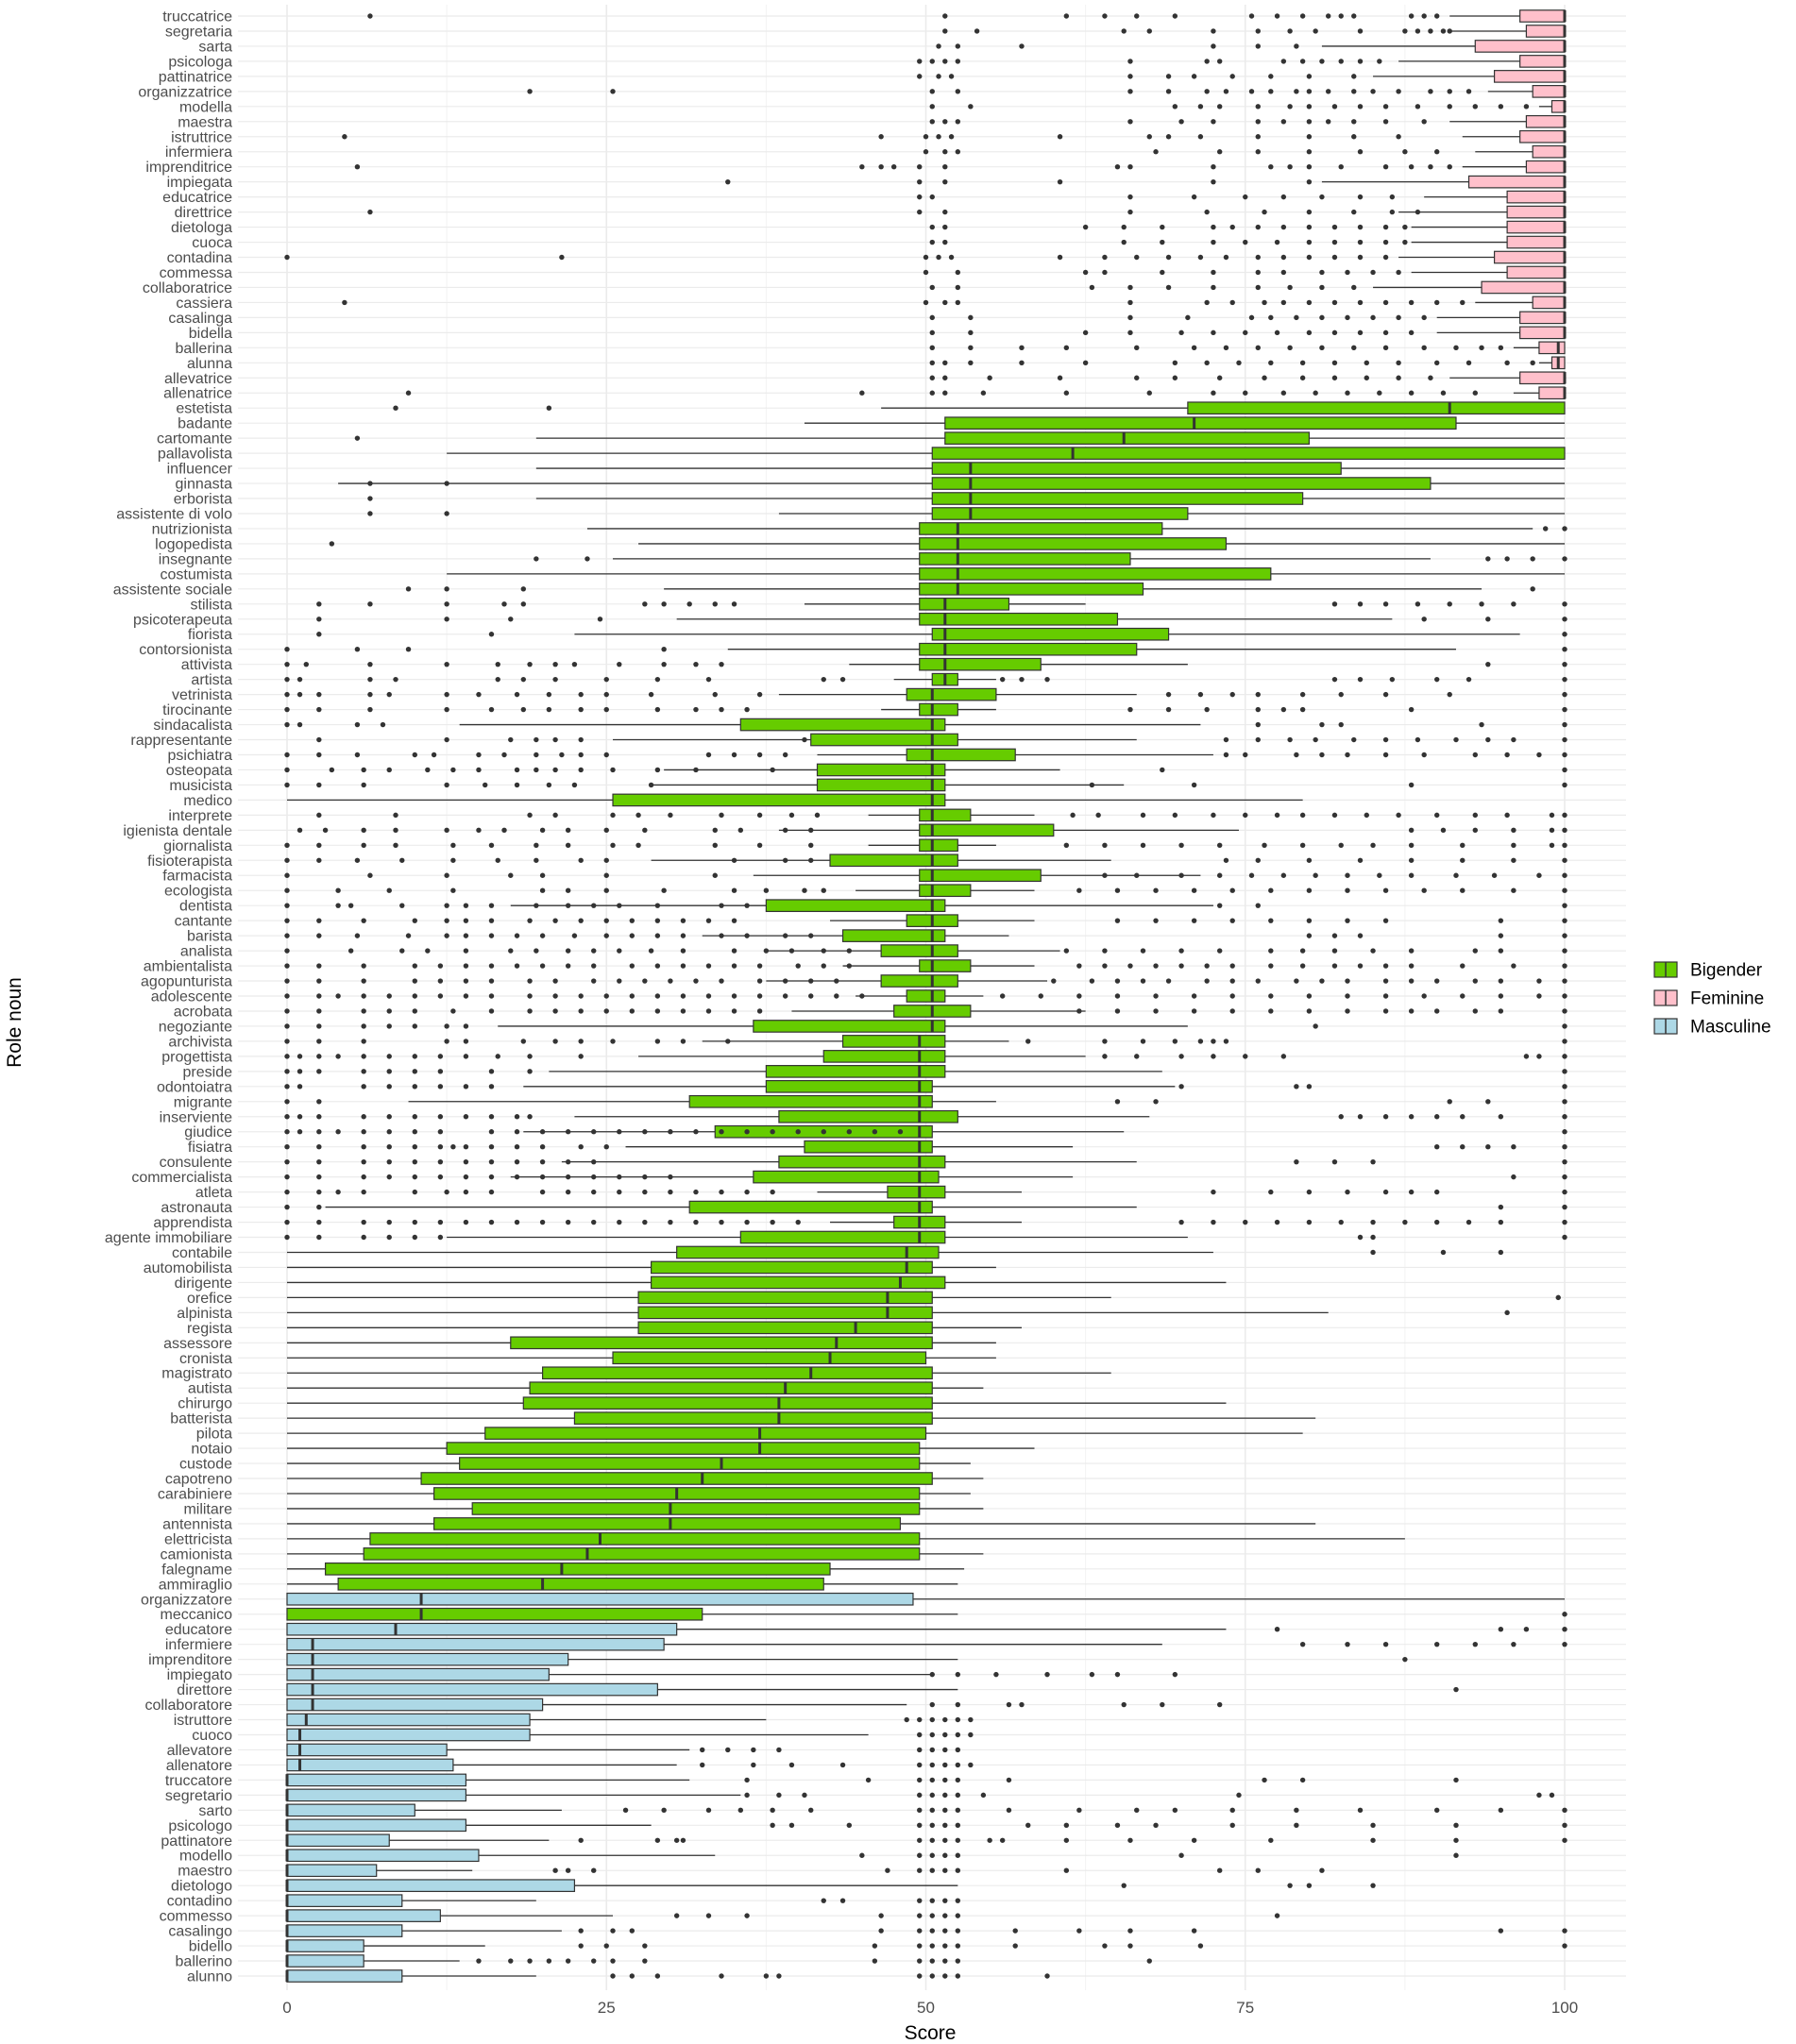 This screenshot has height=2044, width=1796. I want to click on y-tick-label: assessore, so click(198, 1344).